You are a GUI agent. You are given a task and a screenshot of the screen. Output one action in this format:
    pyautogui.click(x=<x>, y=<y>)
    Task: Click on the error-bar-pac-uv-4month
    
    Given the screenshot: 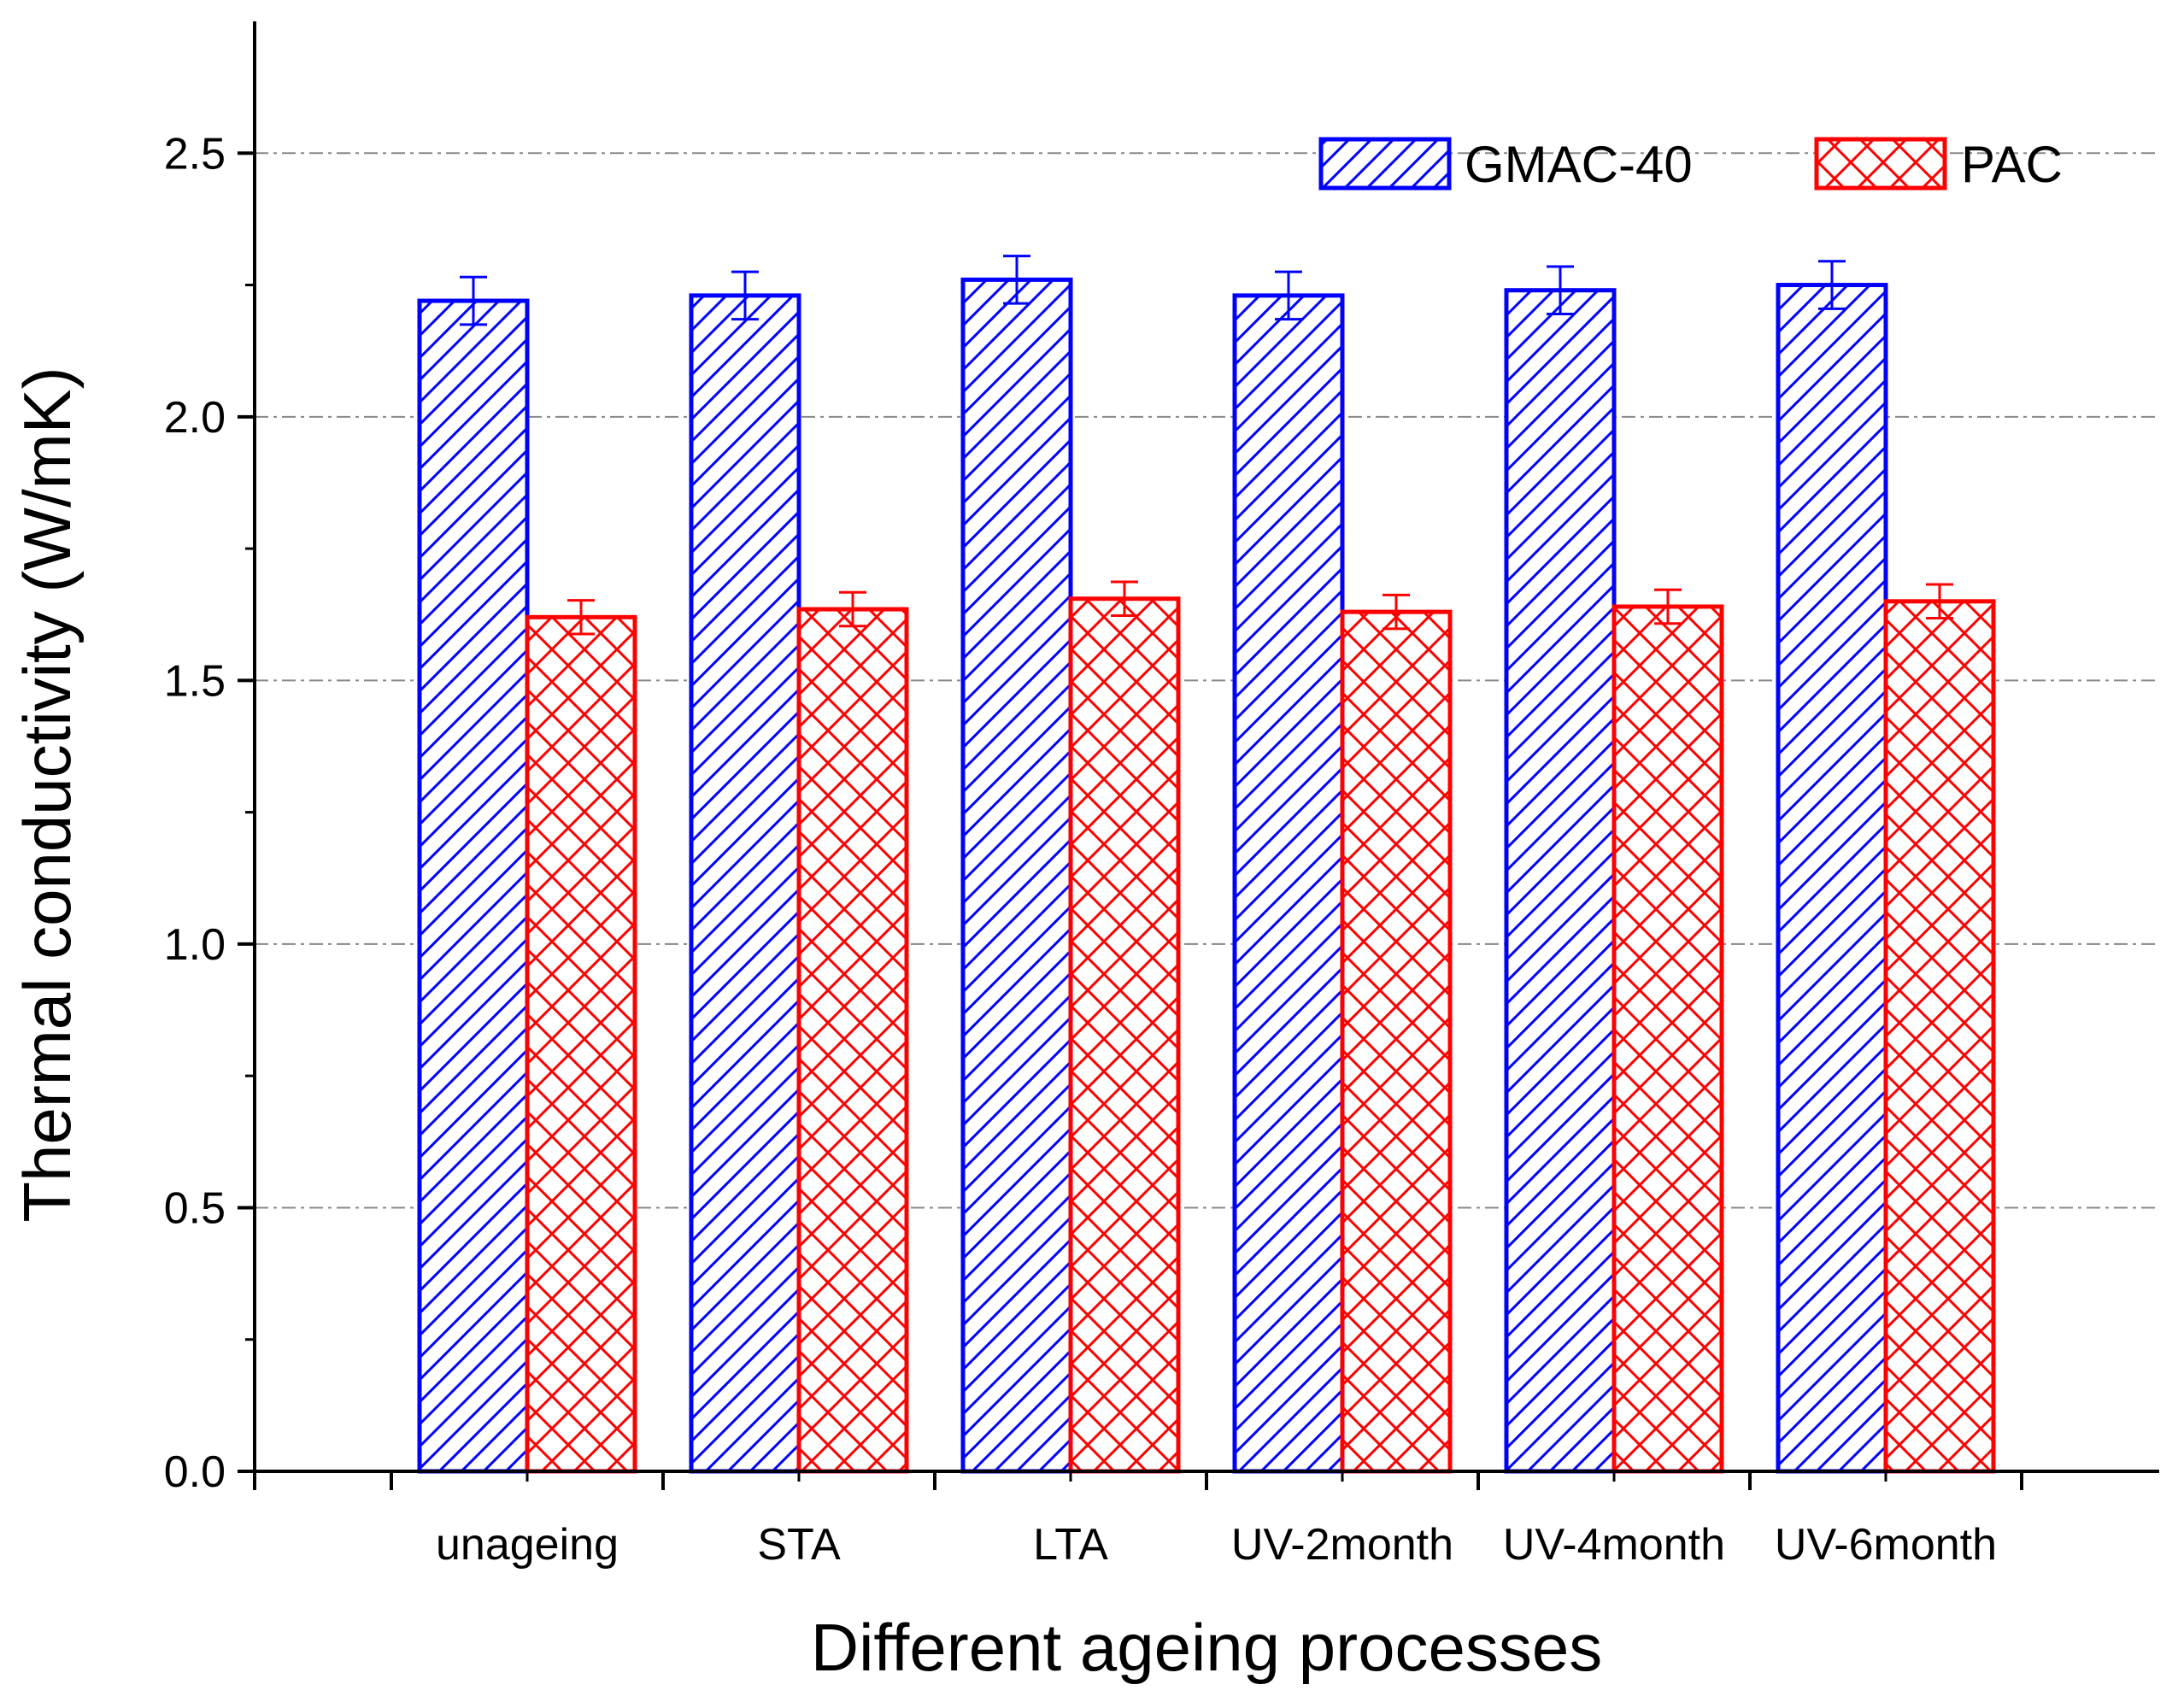 What is the action you would take?
    pyautogui.click(x=1668, y=606)
    